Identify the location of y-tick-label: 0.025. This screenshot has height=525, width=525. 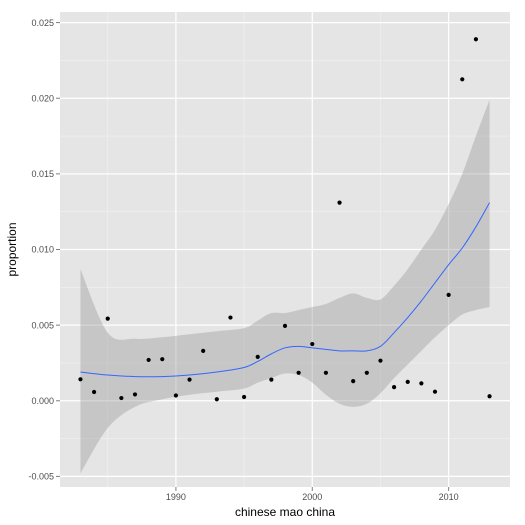
(42, 23).